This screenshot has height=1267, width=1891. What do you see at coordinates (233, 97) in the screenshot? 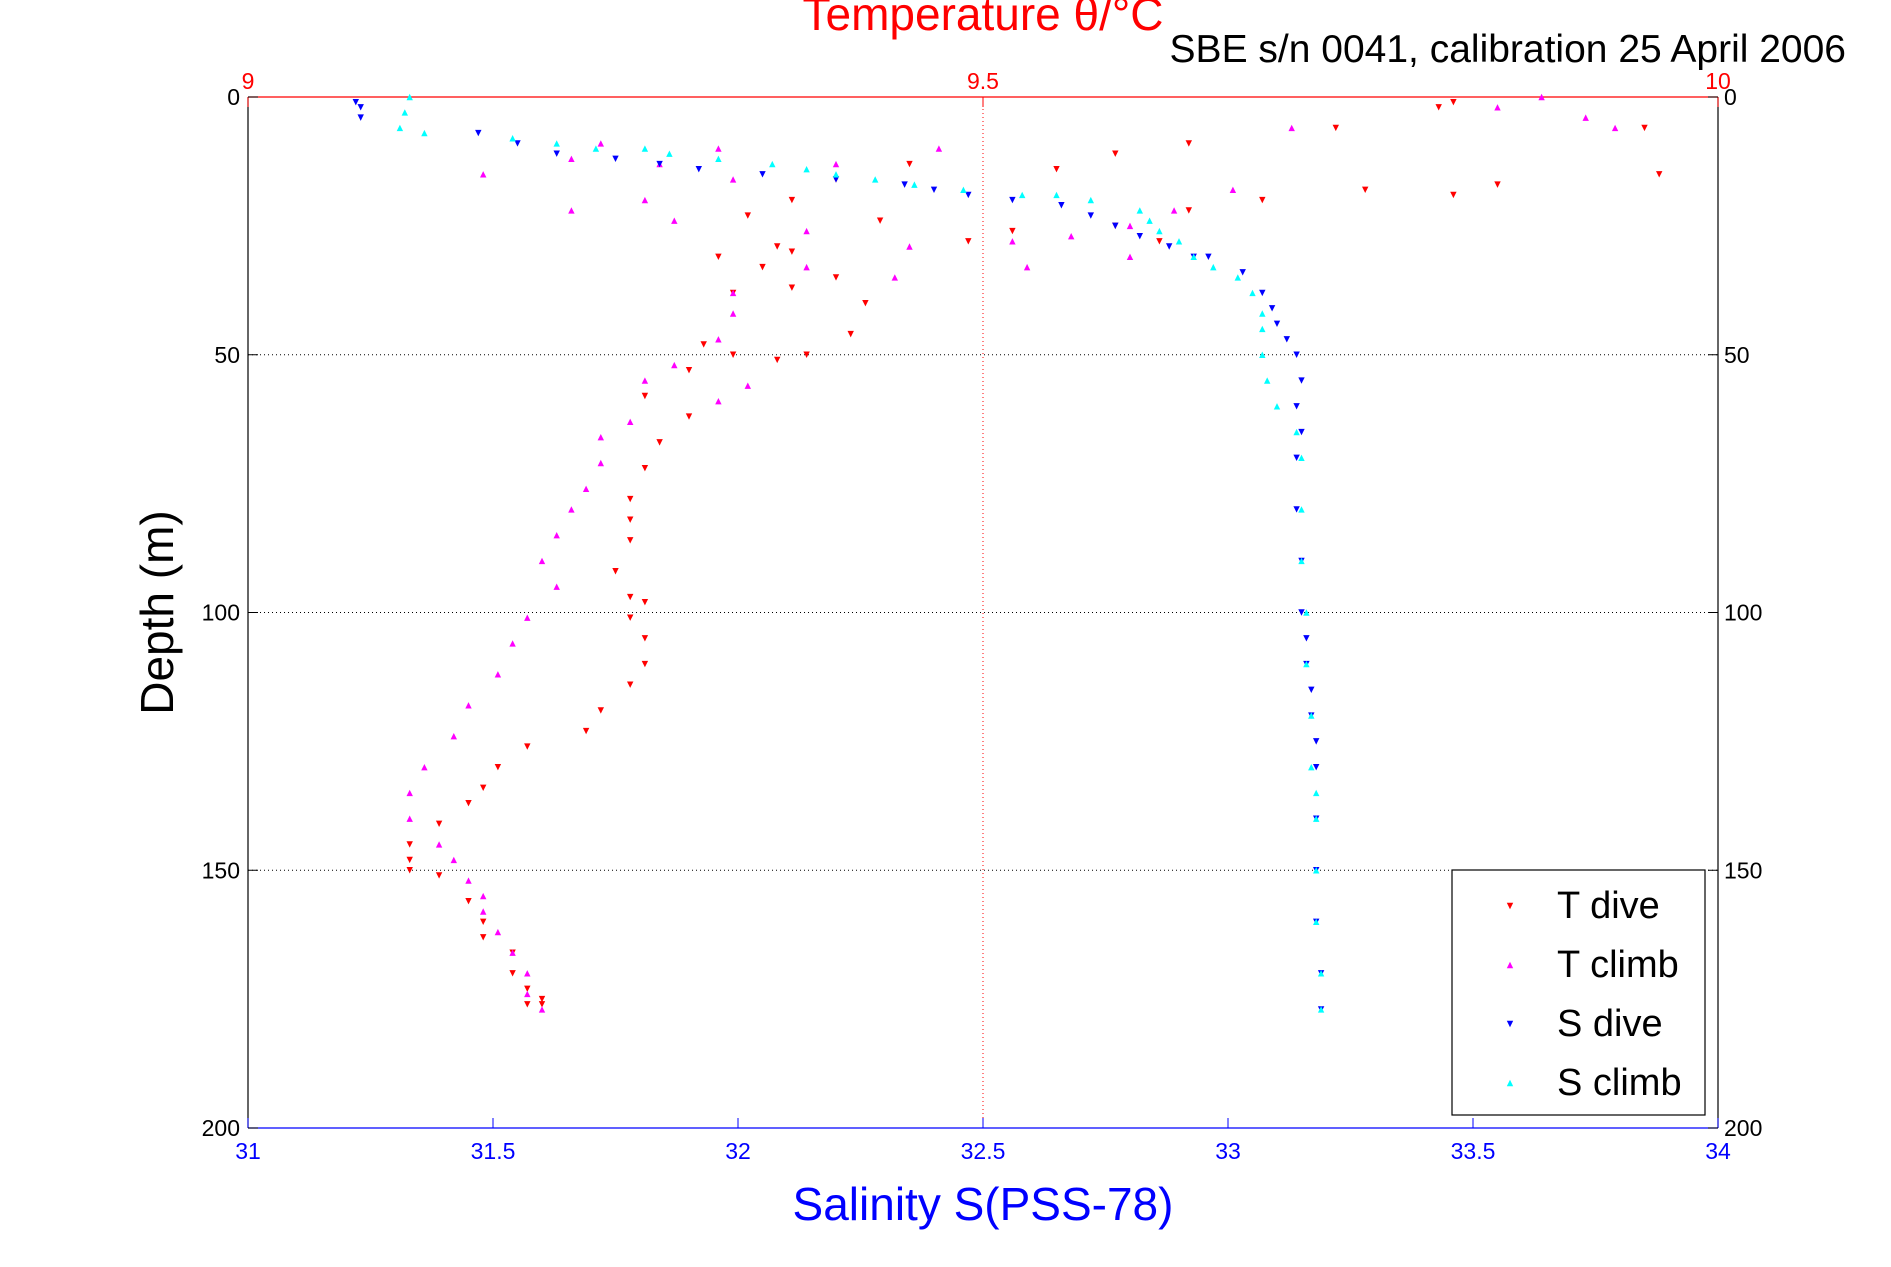
I see `depth-tick-label-left: 0` at bounding box center [233, 97].